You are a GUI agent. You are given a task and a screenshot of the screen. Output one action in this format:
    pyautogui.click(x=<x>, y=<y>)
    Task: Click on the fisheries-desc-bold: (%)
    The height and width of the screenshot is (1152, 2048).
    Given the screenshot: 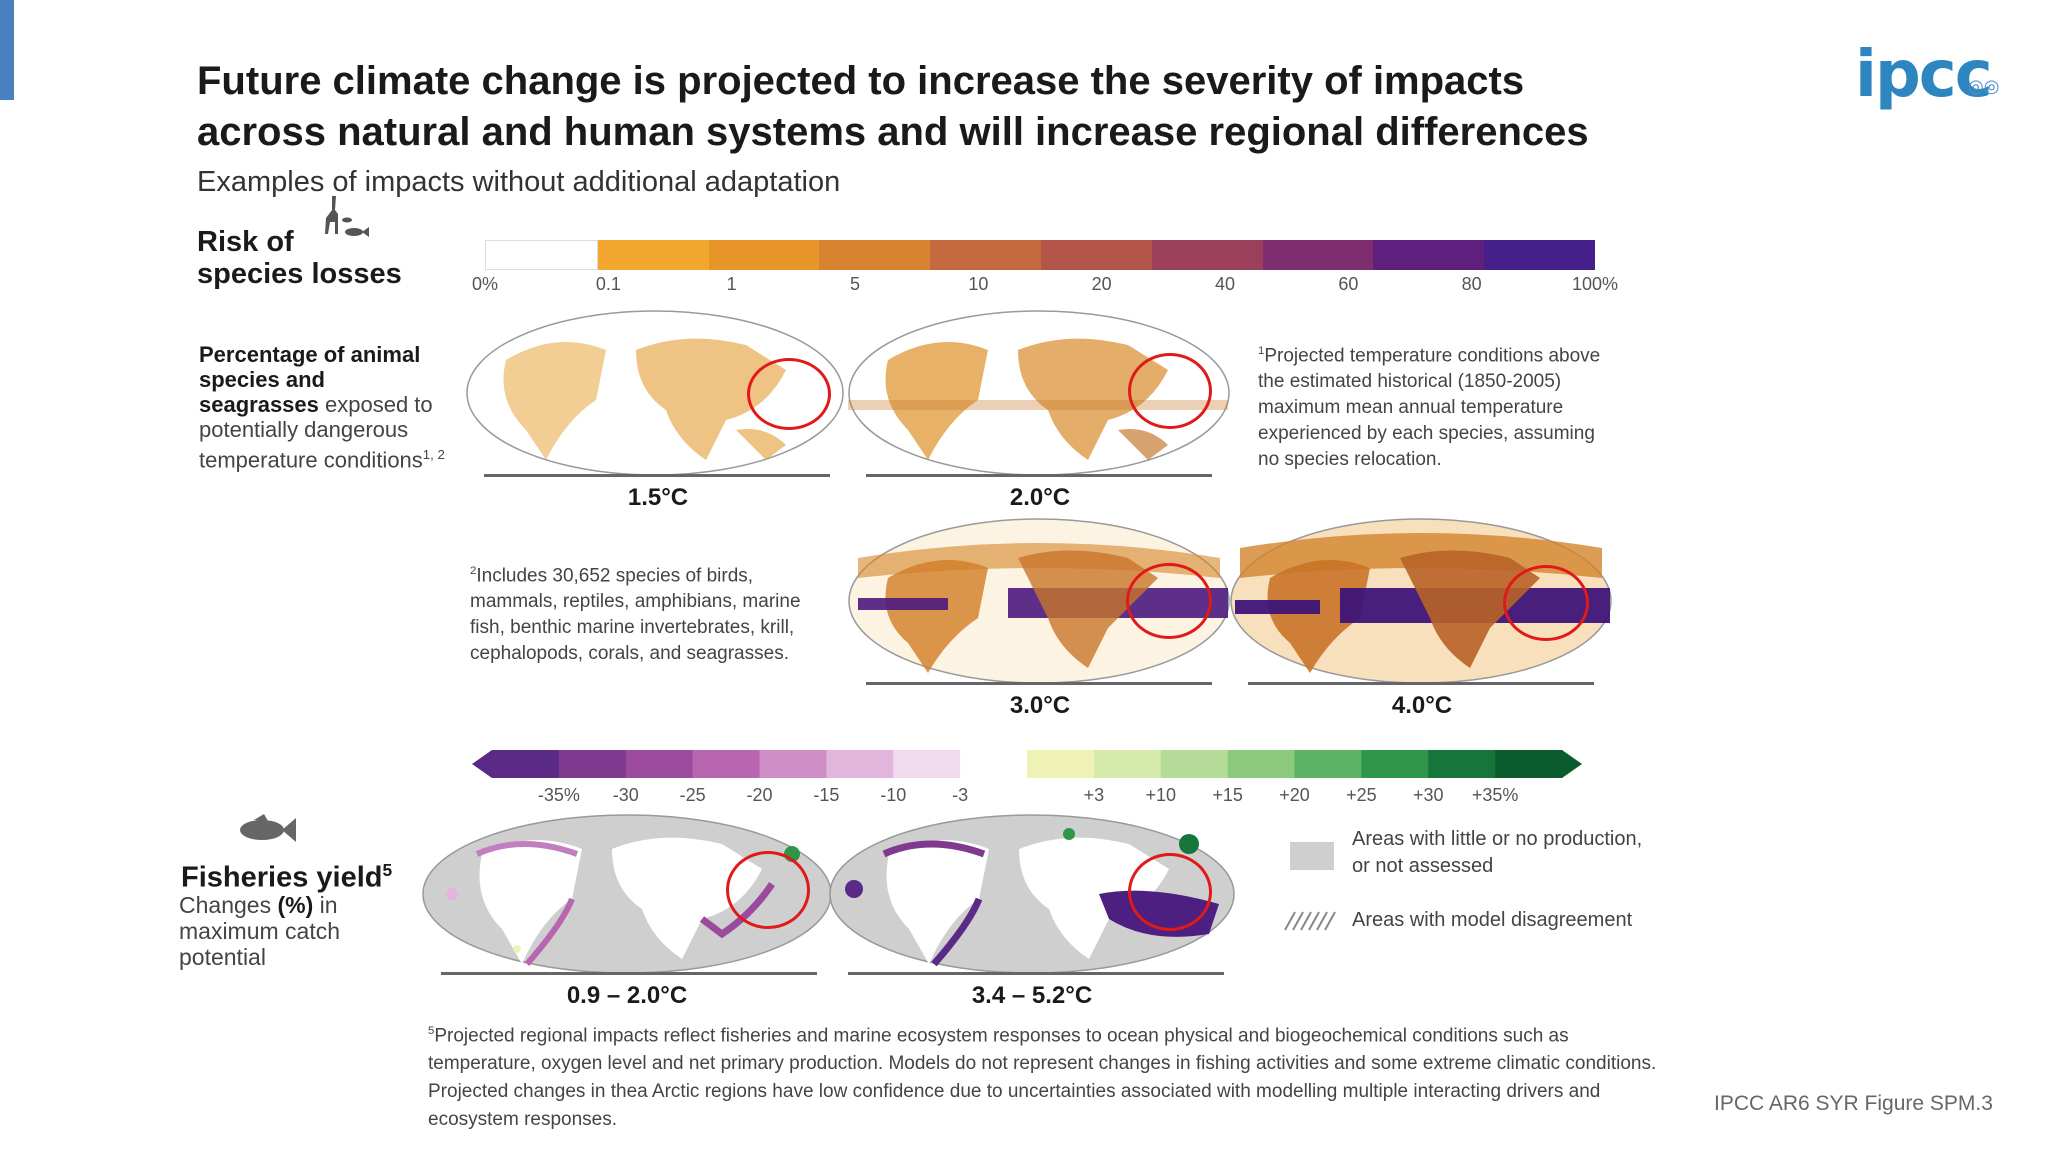 What is the action you would take?
    pyautogui.click(x=295, y=905)
    